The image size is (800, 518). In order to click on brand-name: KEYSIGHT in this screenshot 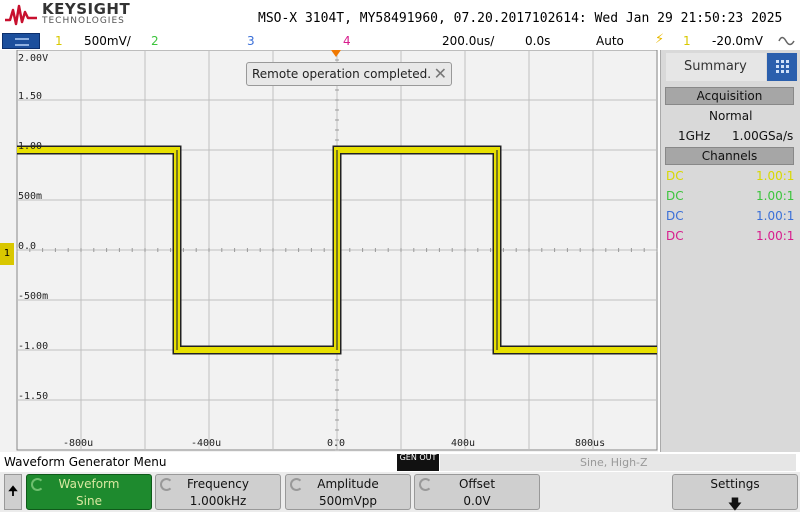, I will do `click(86, 9)`.